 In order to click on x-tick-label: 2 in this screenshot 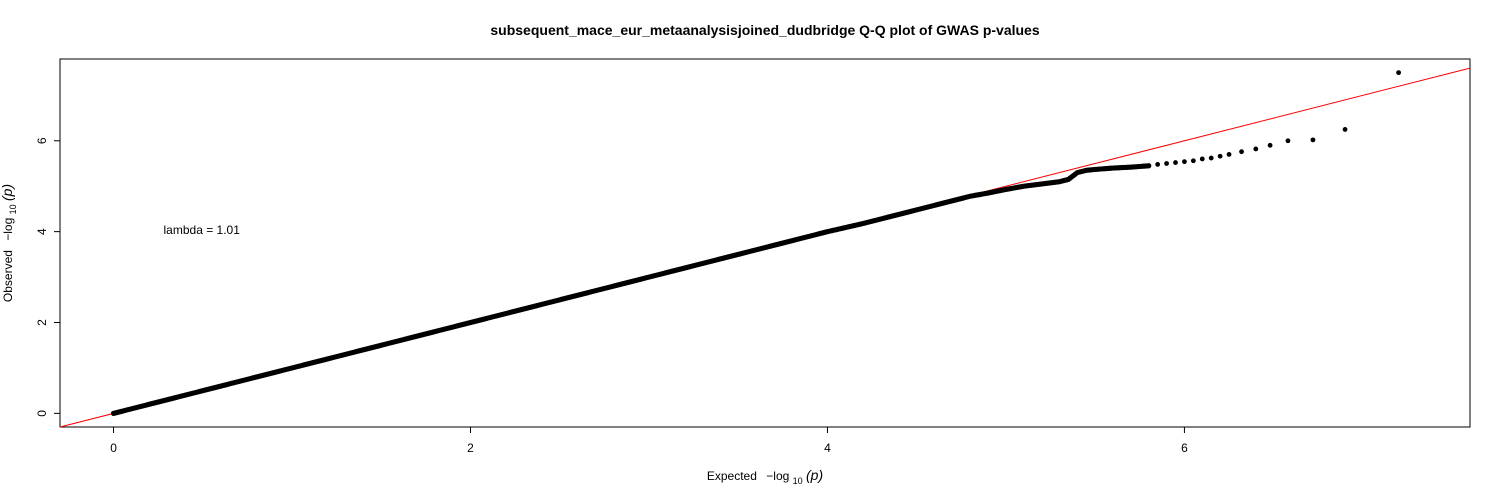, I will do `click(470, 448)`.